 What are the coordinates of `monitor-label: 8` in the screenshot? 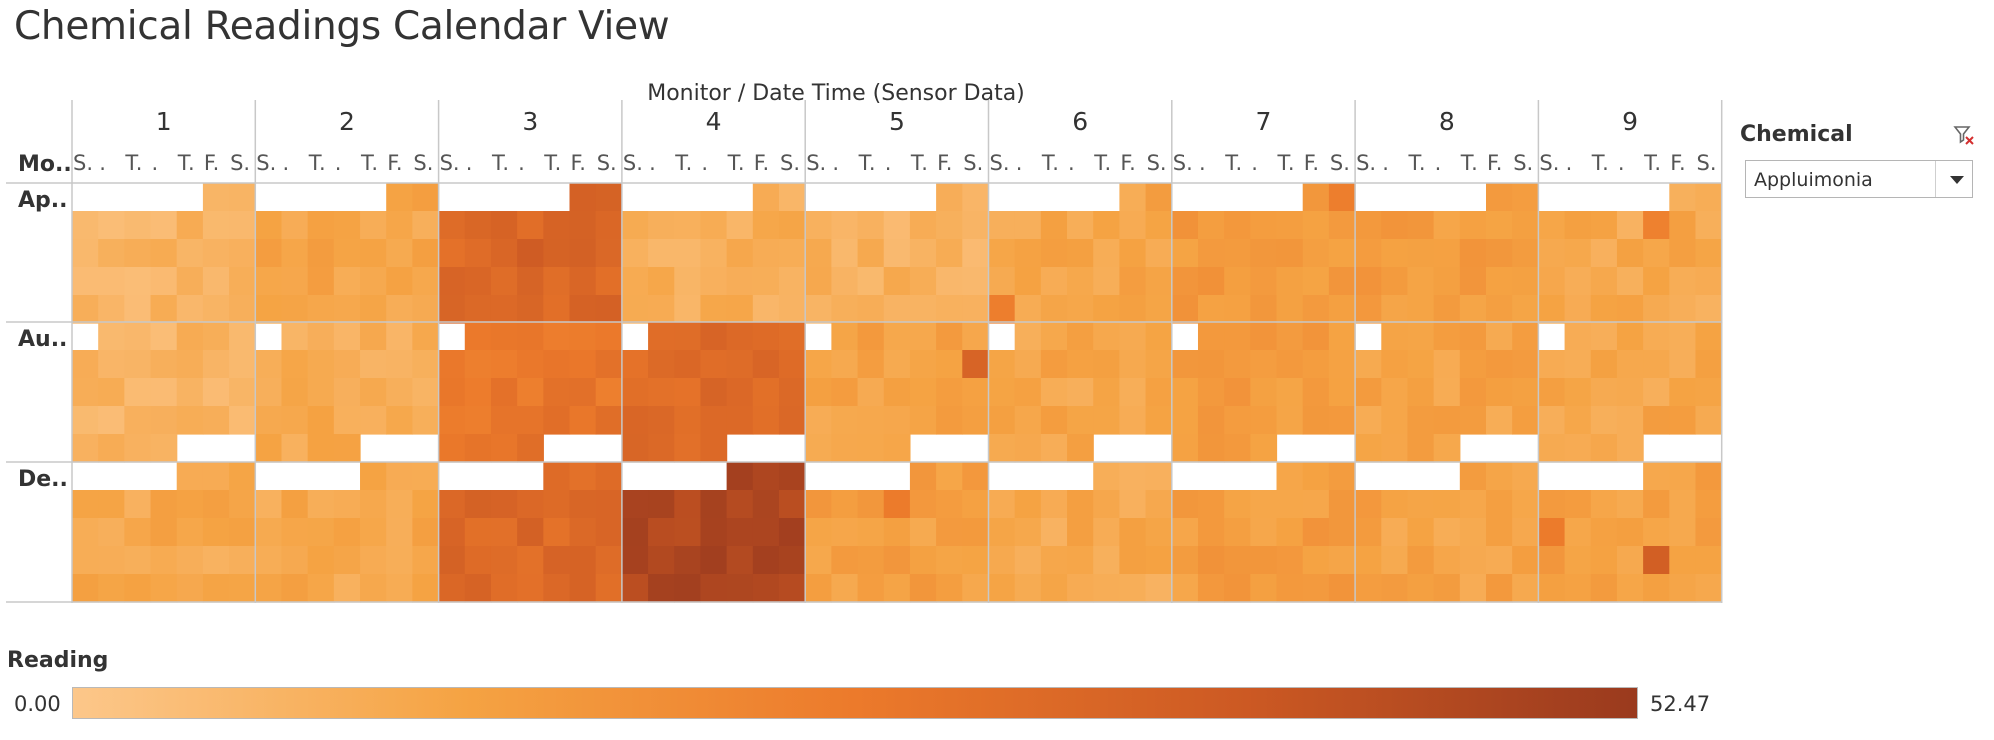 It's located at (1447, 121).